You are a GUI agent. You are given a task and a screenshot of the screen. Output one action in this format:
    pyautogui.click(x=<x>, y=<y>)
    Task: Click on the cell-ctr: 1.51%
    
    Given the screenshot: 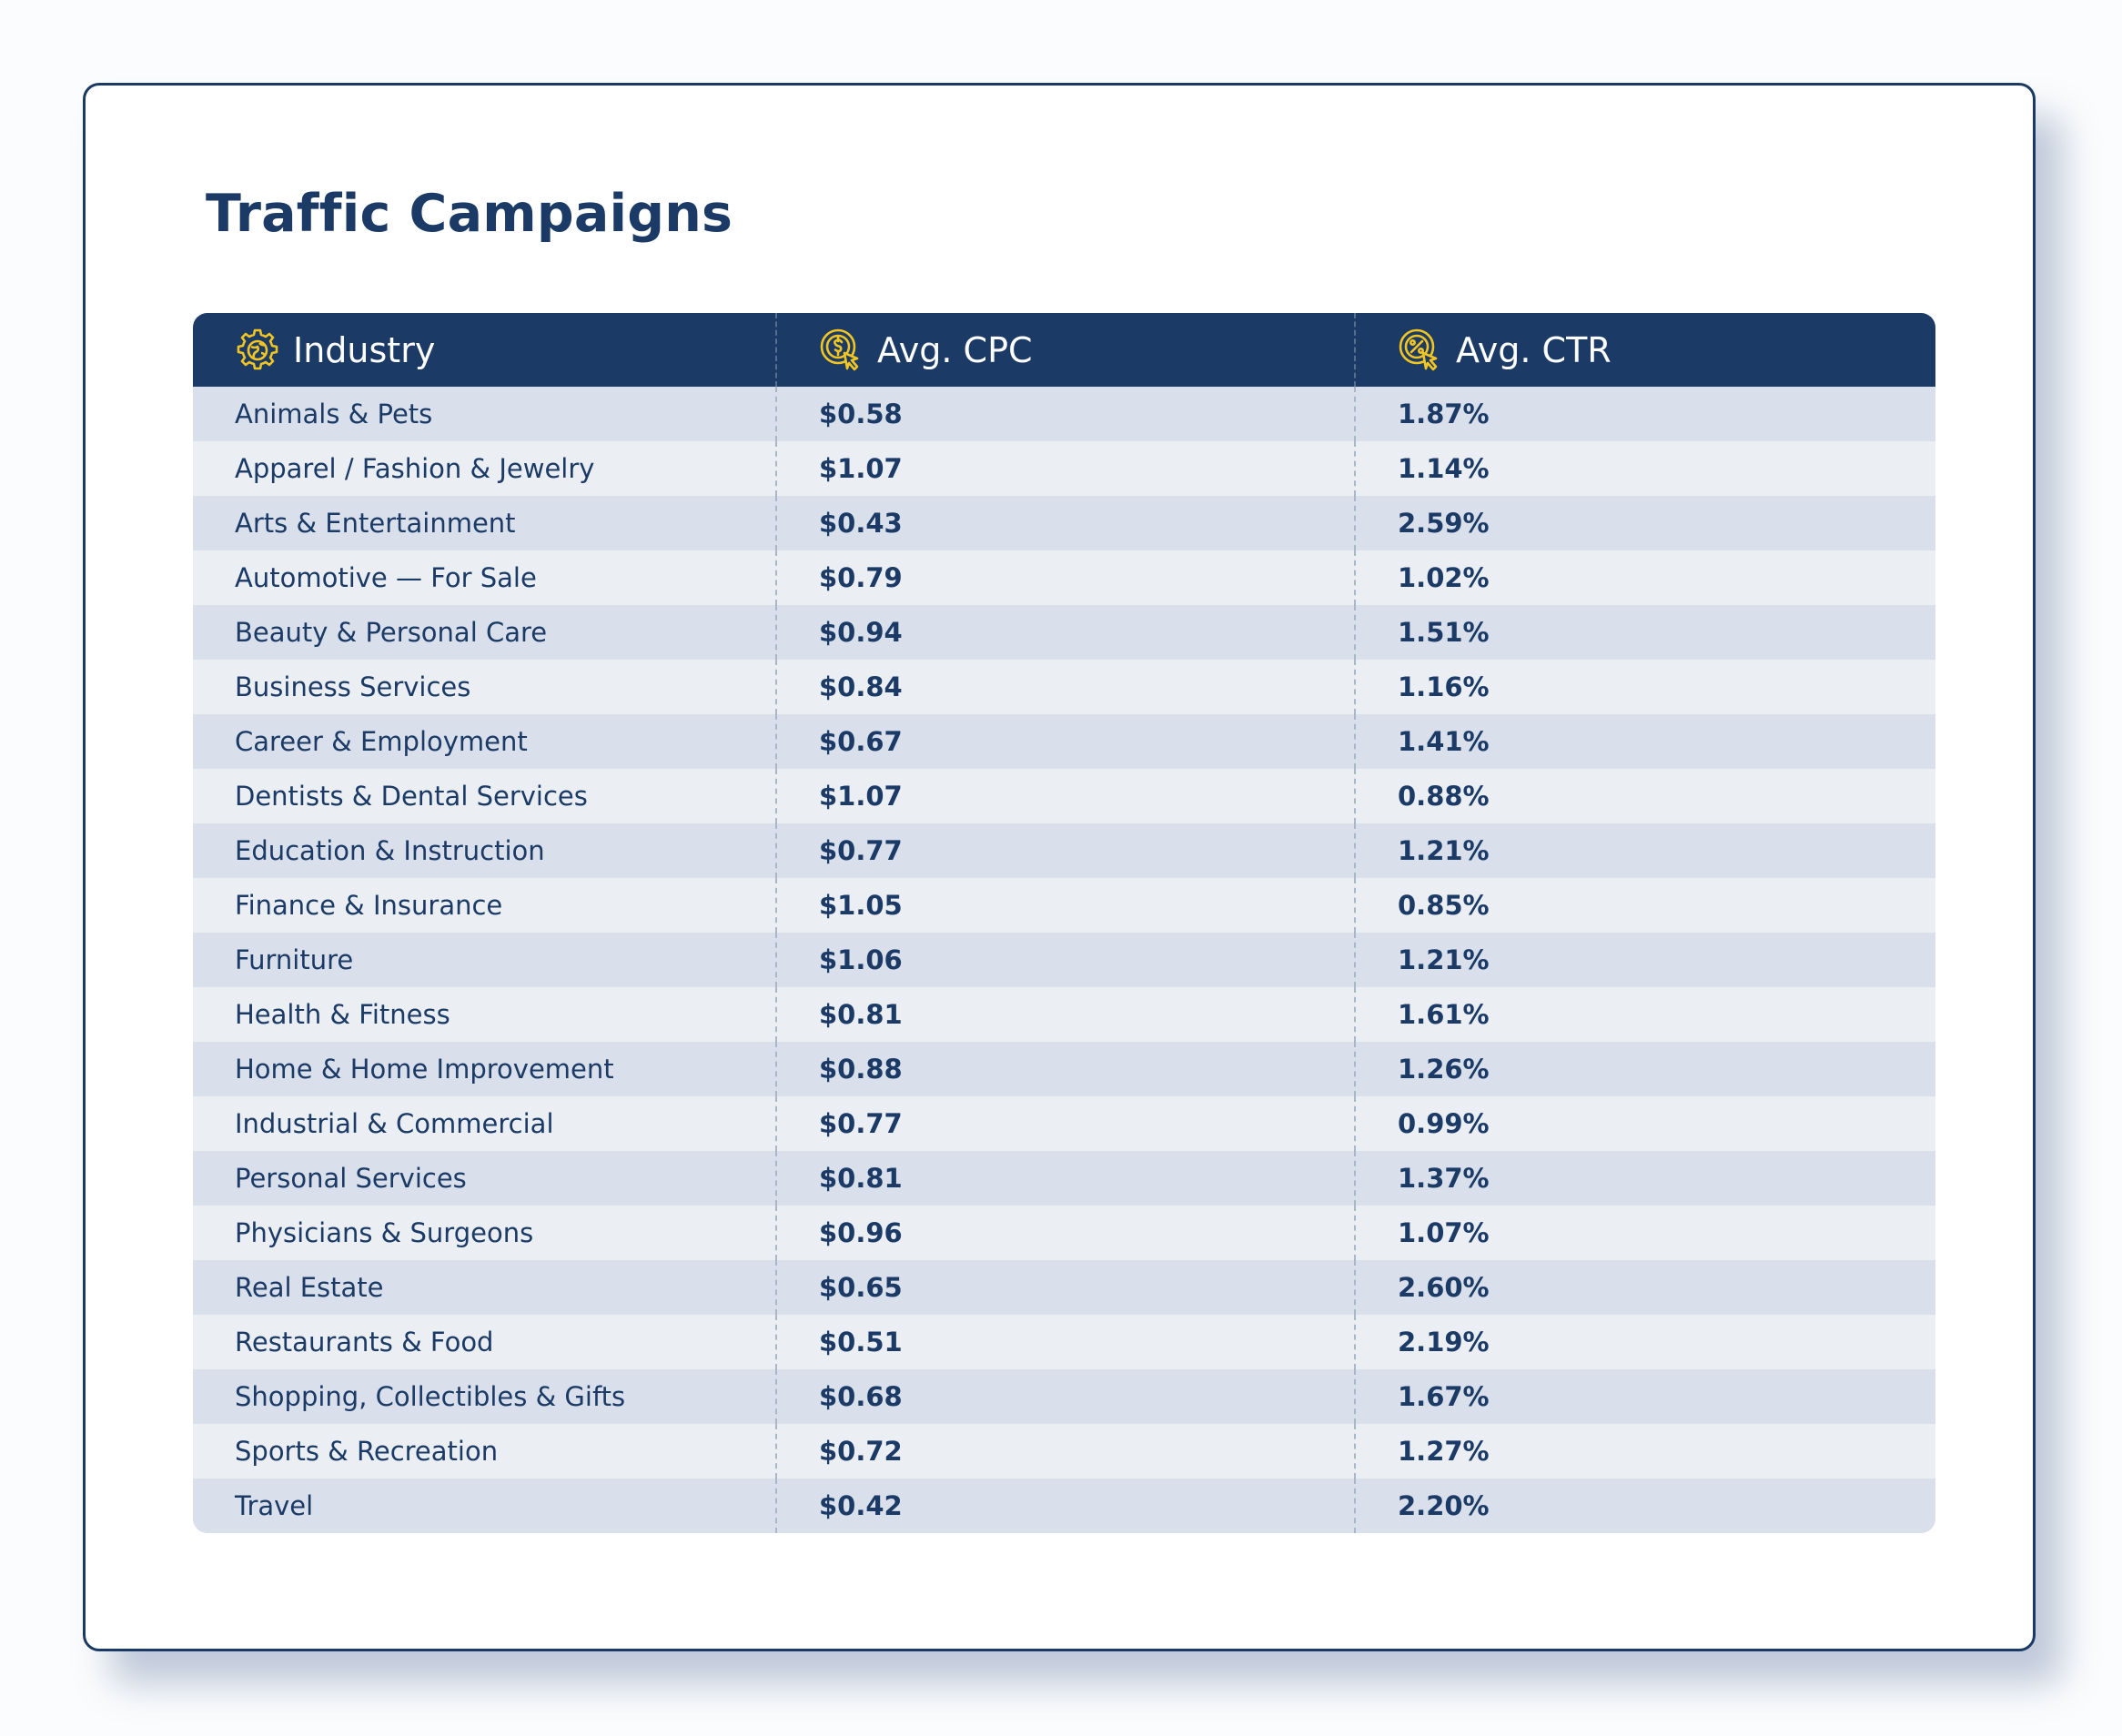 What is the action you would take?
    pyautogui.click(x=1645, y=632)
    